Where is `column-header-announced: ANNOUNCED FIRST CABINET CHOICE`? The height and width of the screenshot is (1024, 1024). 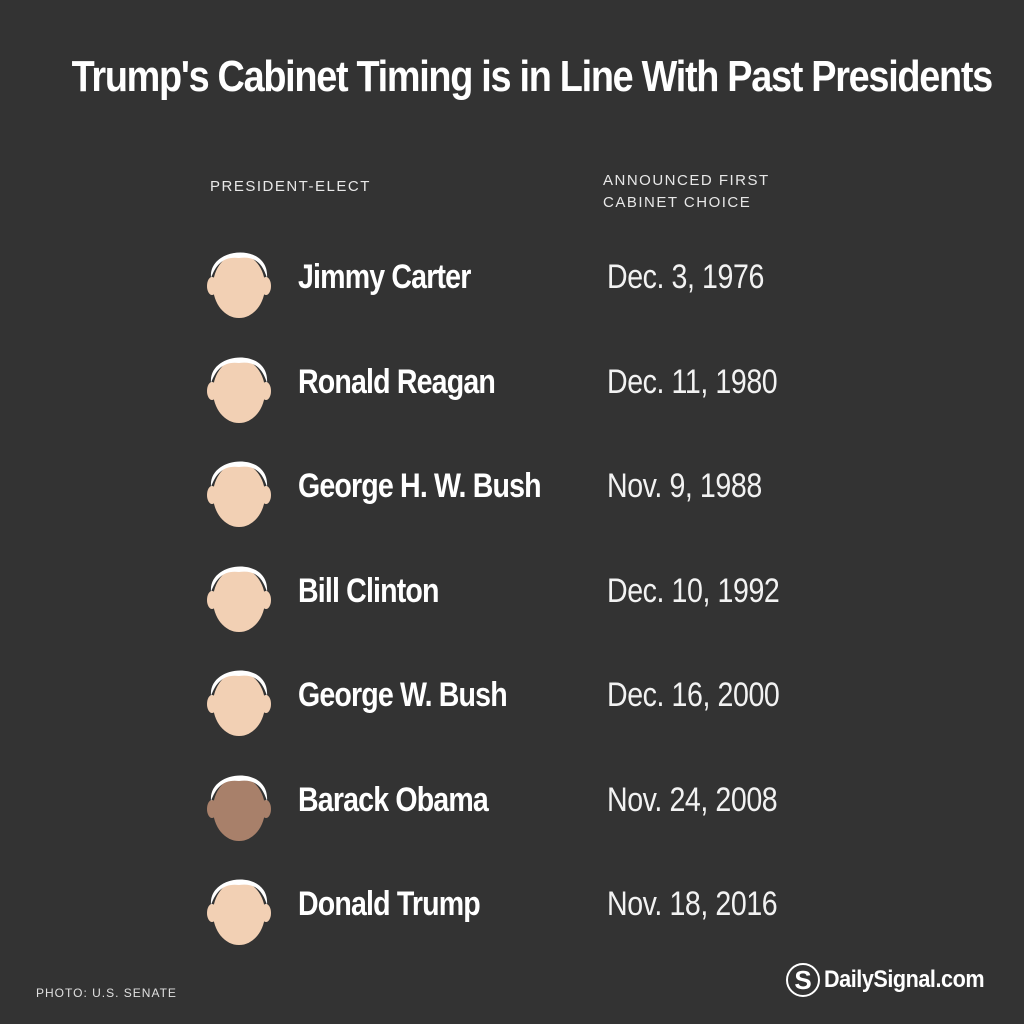 column-header-announced: ANNOUNCED FIRST CABINET CHOICE is located at coordinates (713, 192).